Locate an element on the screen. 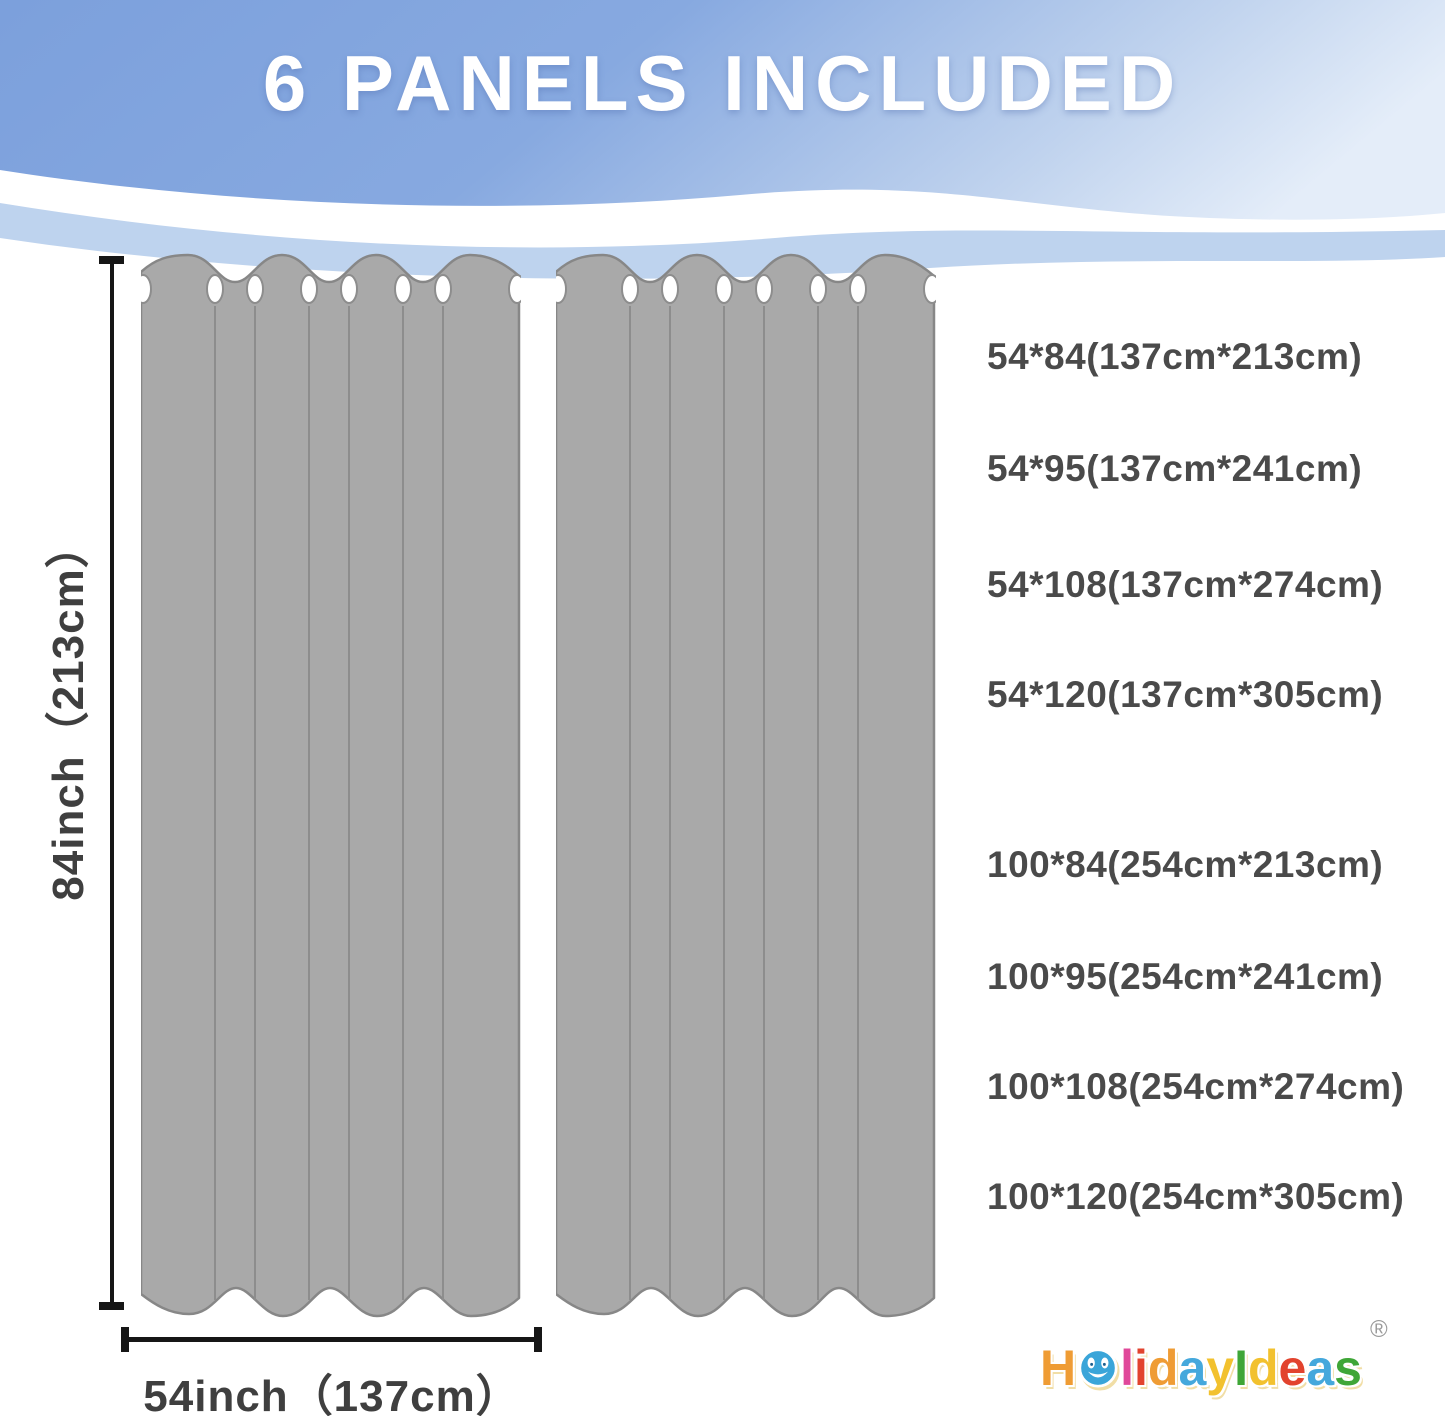  height-dimension-cap-bottom is located at coordinates (111, 1306).